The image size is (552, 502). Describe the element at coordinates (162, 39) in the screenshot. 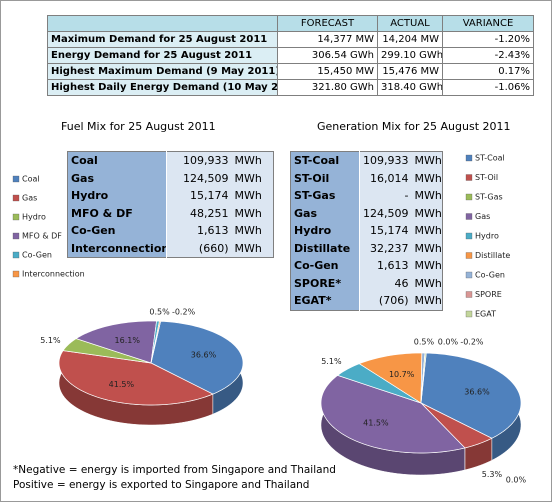

I see `row-label: Maximum Demand for 25 August 2011` at that location.